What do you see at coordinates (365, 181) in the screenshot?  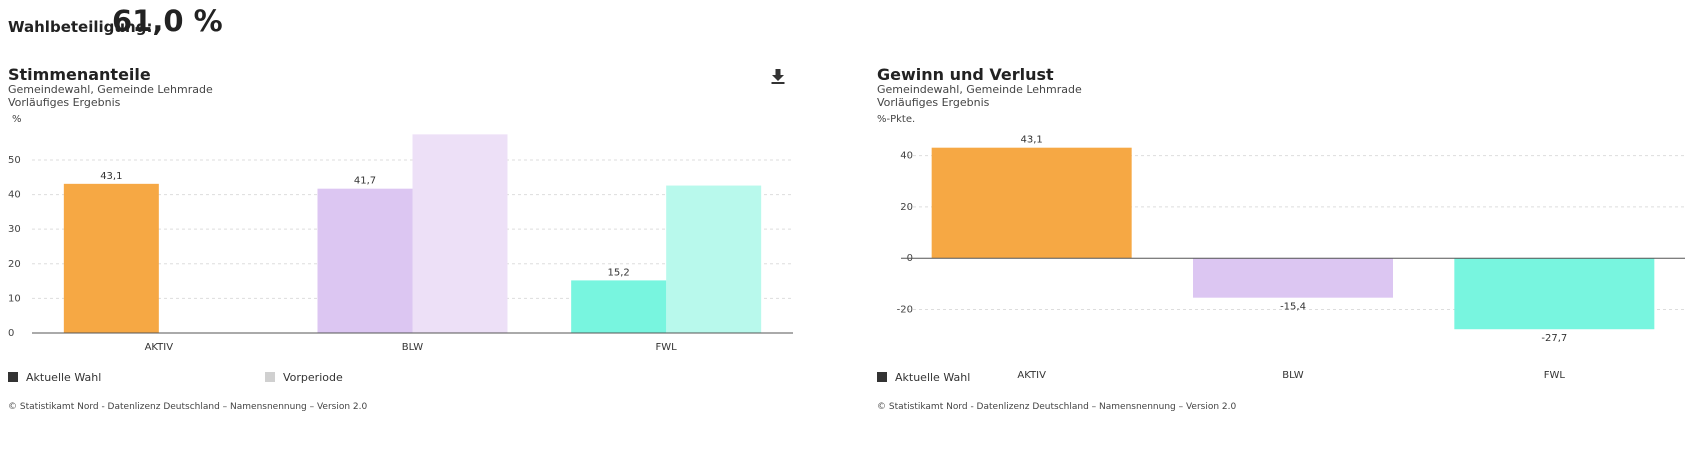 I see `data-label-blw: 41,7` at bounding box center [365, 181].